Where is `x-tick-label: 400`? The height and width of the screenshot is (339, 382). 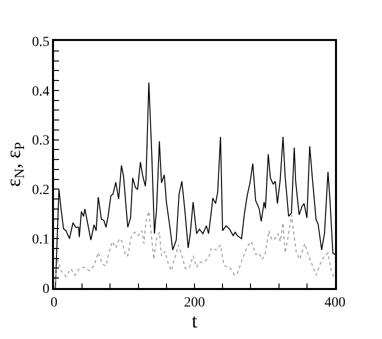 x-tick-label: 400 is located at coordinates (335, 303).